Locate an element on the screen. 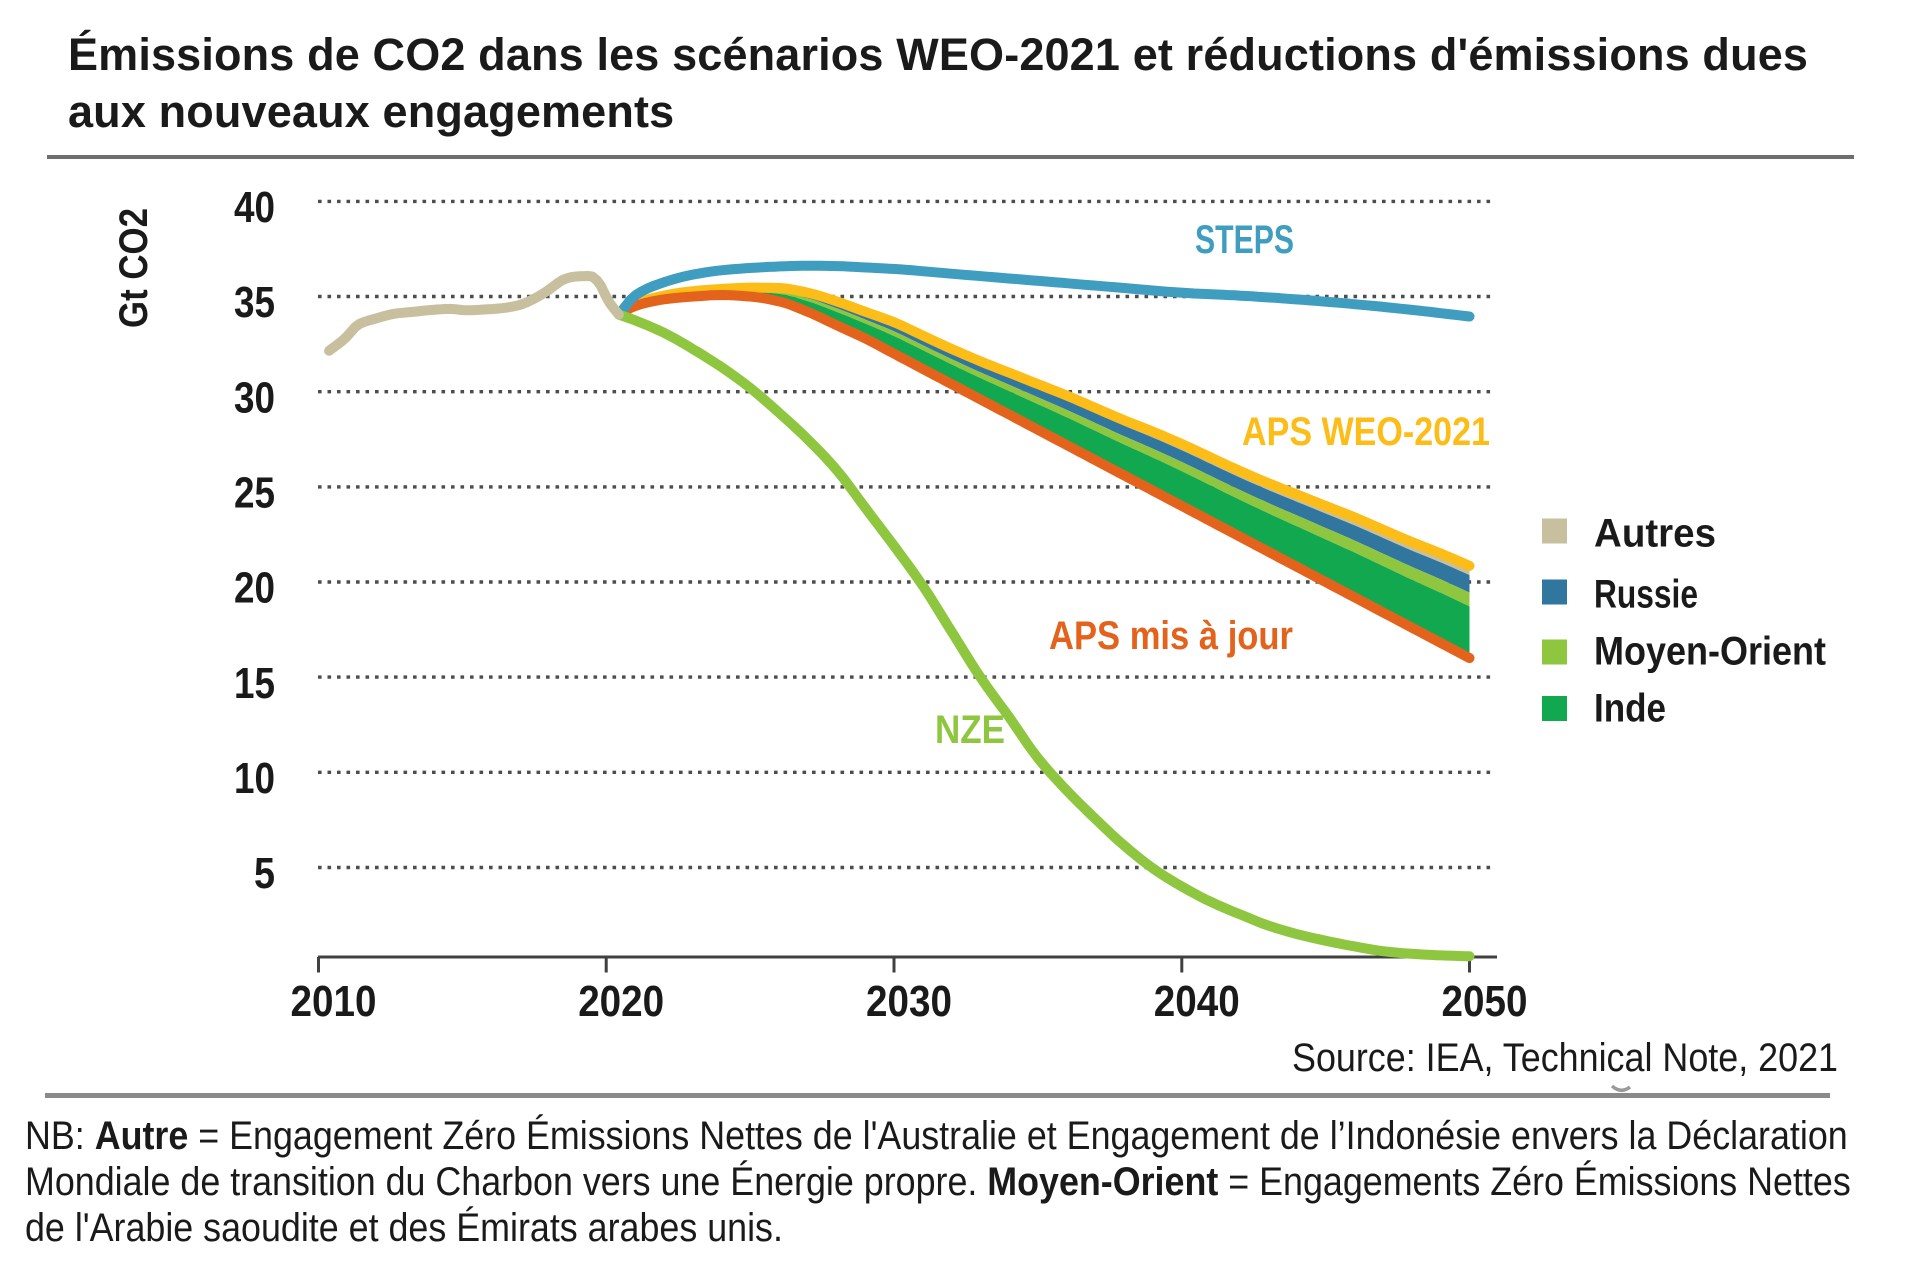 This screenshot has width=1920, height=1278. svg-text: 40 is located at coordinates (254, 207).